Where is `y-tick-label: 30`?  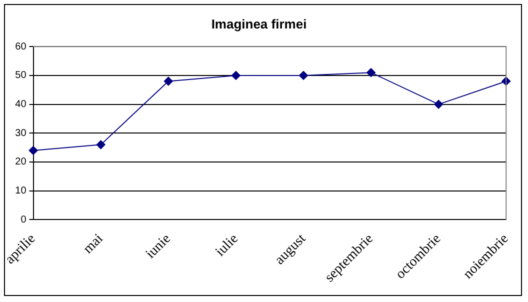 y-tick-label: 30 is located at coordinates (21, 133).